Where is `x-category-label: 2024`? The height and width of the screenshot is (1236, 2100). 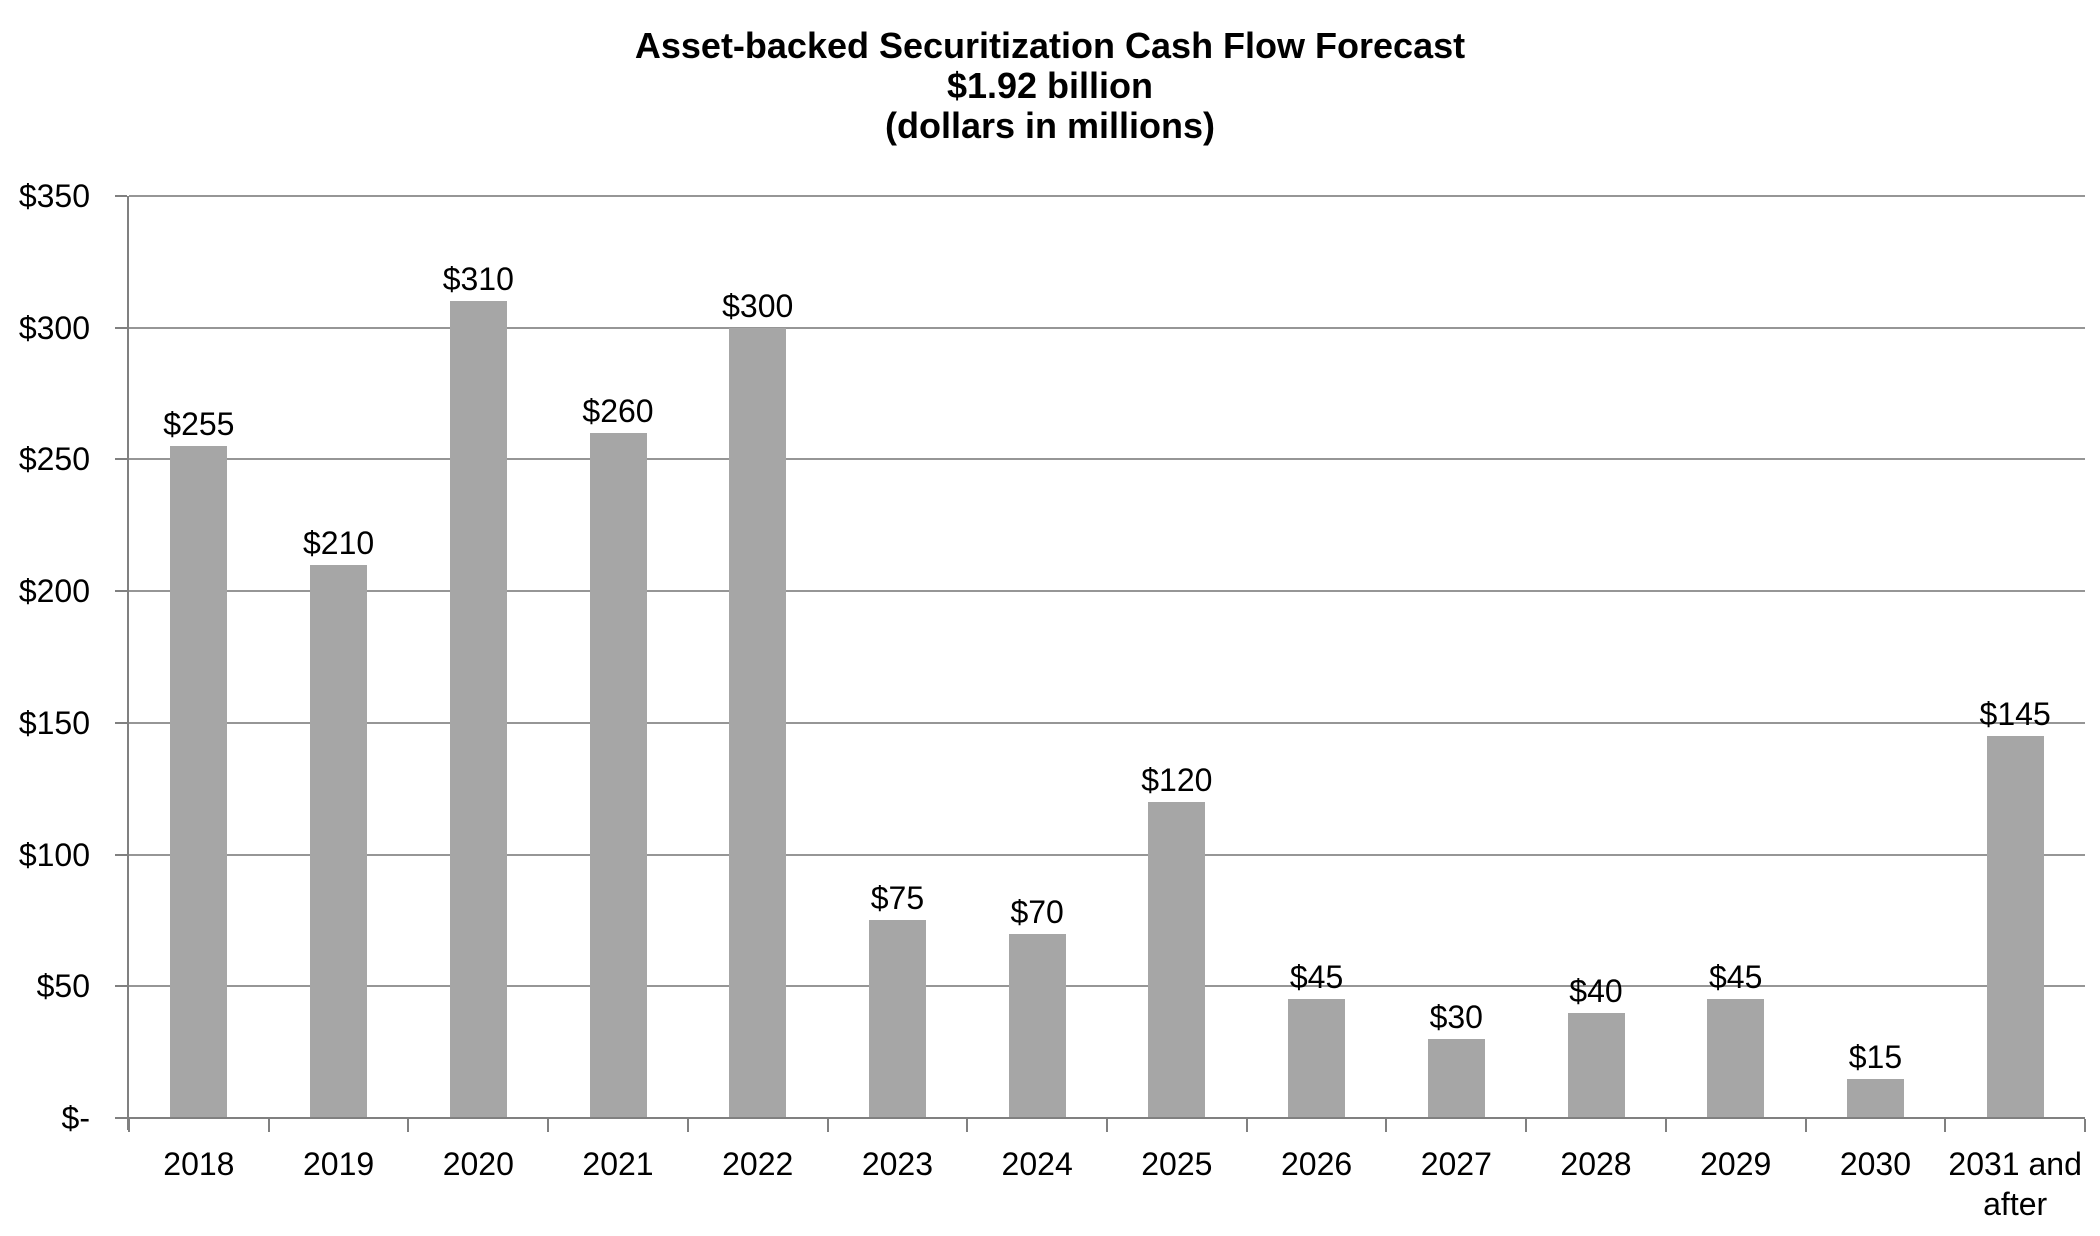 x-category-label: 2024 is located at coordinates (1037, 1164).